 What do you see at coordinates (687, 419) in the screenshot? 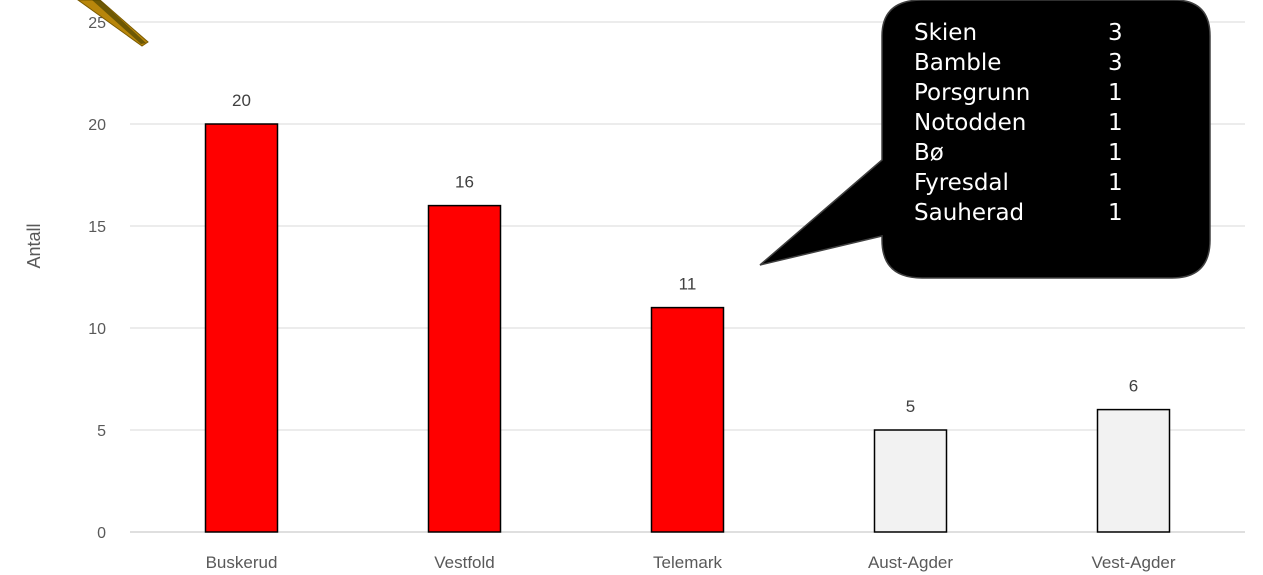
I see `bar-telemark` at bounding box center [687, 419].